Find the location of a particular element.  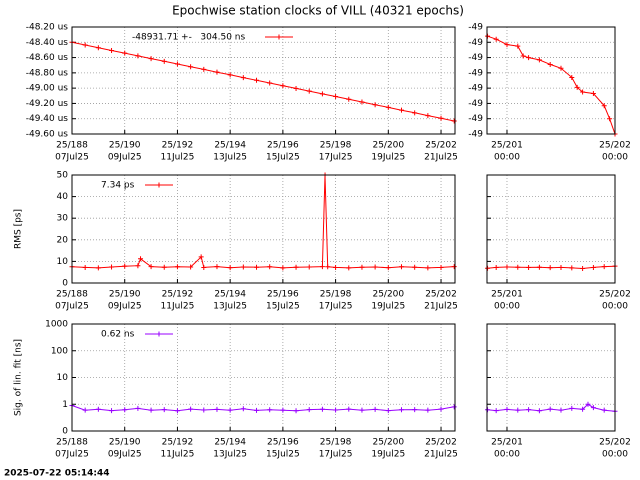

x-tick-sublabel: 00:00 is located at coordinates (507, 307).